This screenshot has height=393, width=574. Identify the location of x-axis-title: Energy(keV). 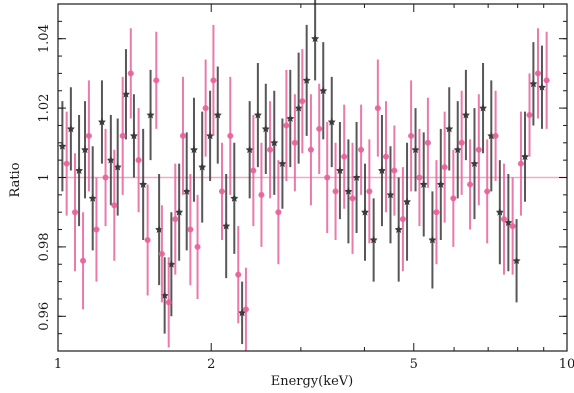
(312, 381).